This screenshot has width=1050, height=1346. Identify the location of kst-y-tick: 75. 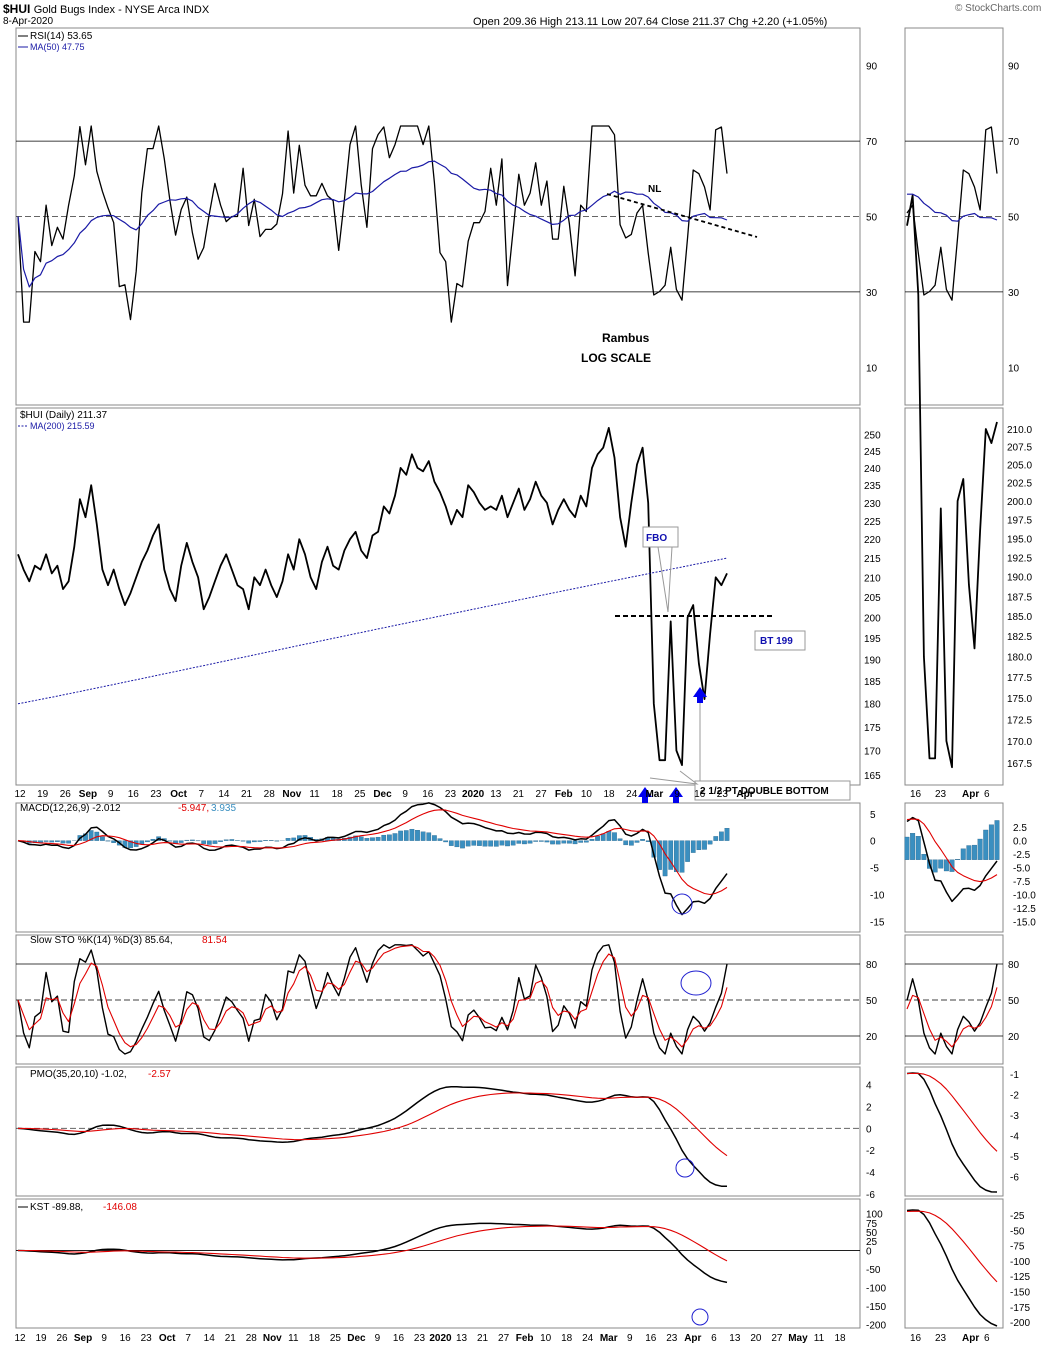
(872, 1224).